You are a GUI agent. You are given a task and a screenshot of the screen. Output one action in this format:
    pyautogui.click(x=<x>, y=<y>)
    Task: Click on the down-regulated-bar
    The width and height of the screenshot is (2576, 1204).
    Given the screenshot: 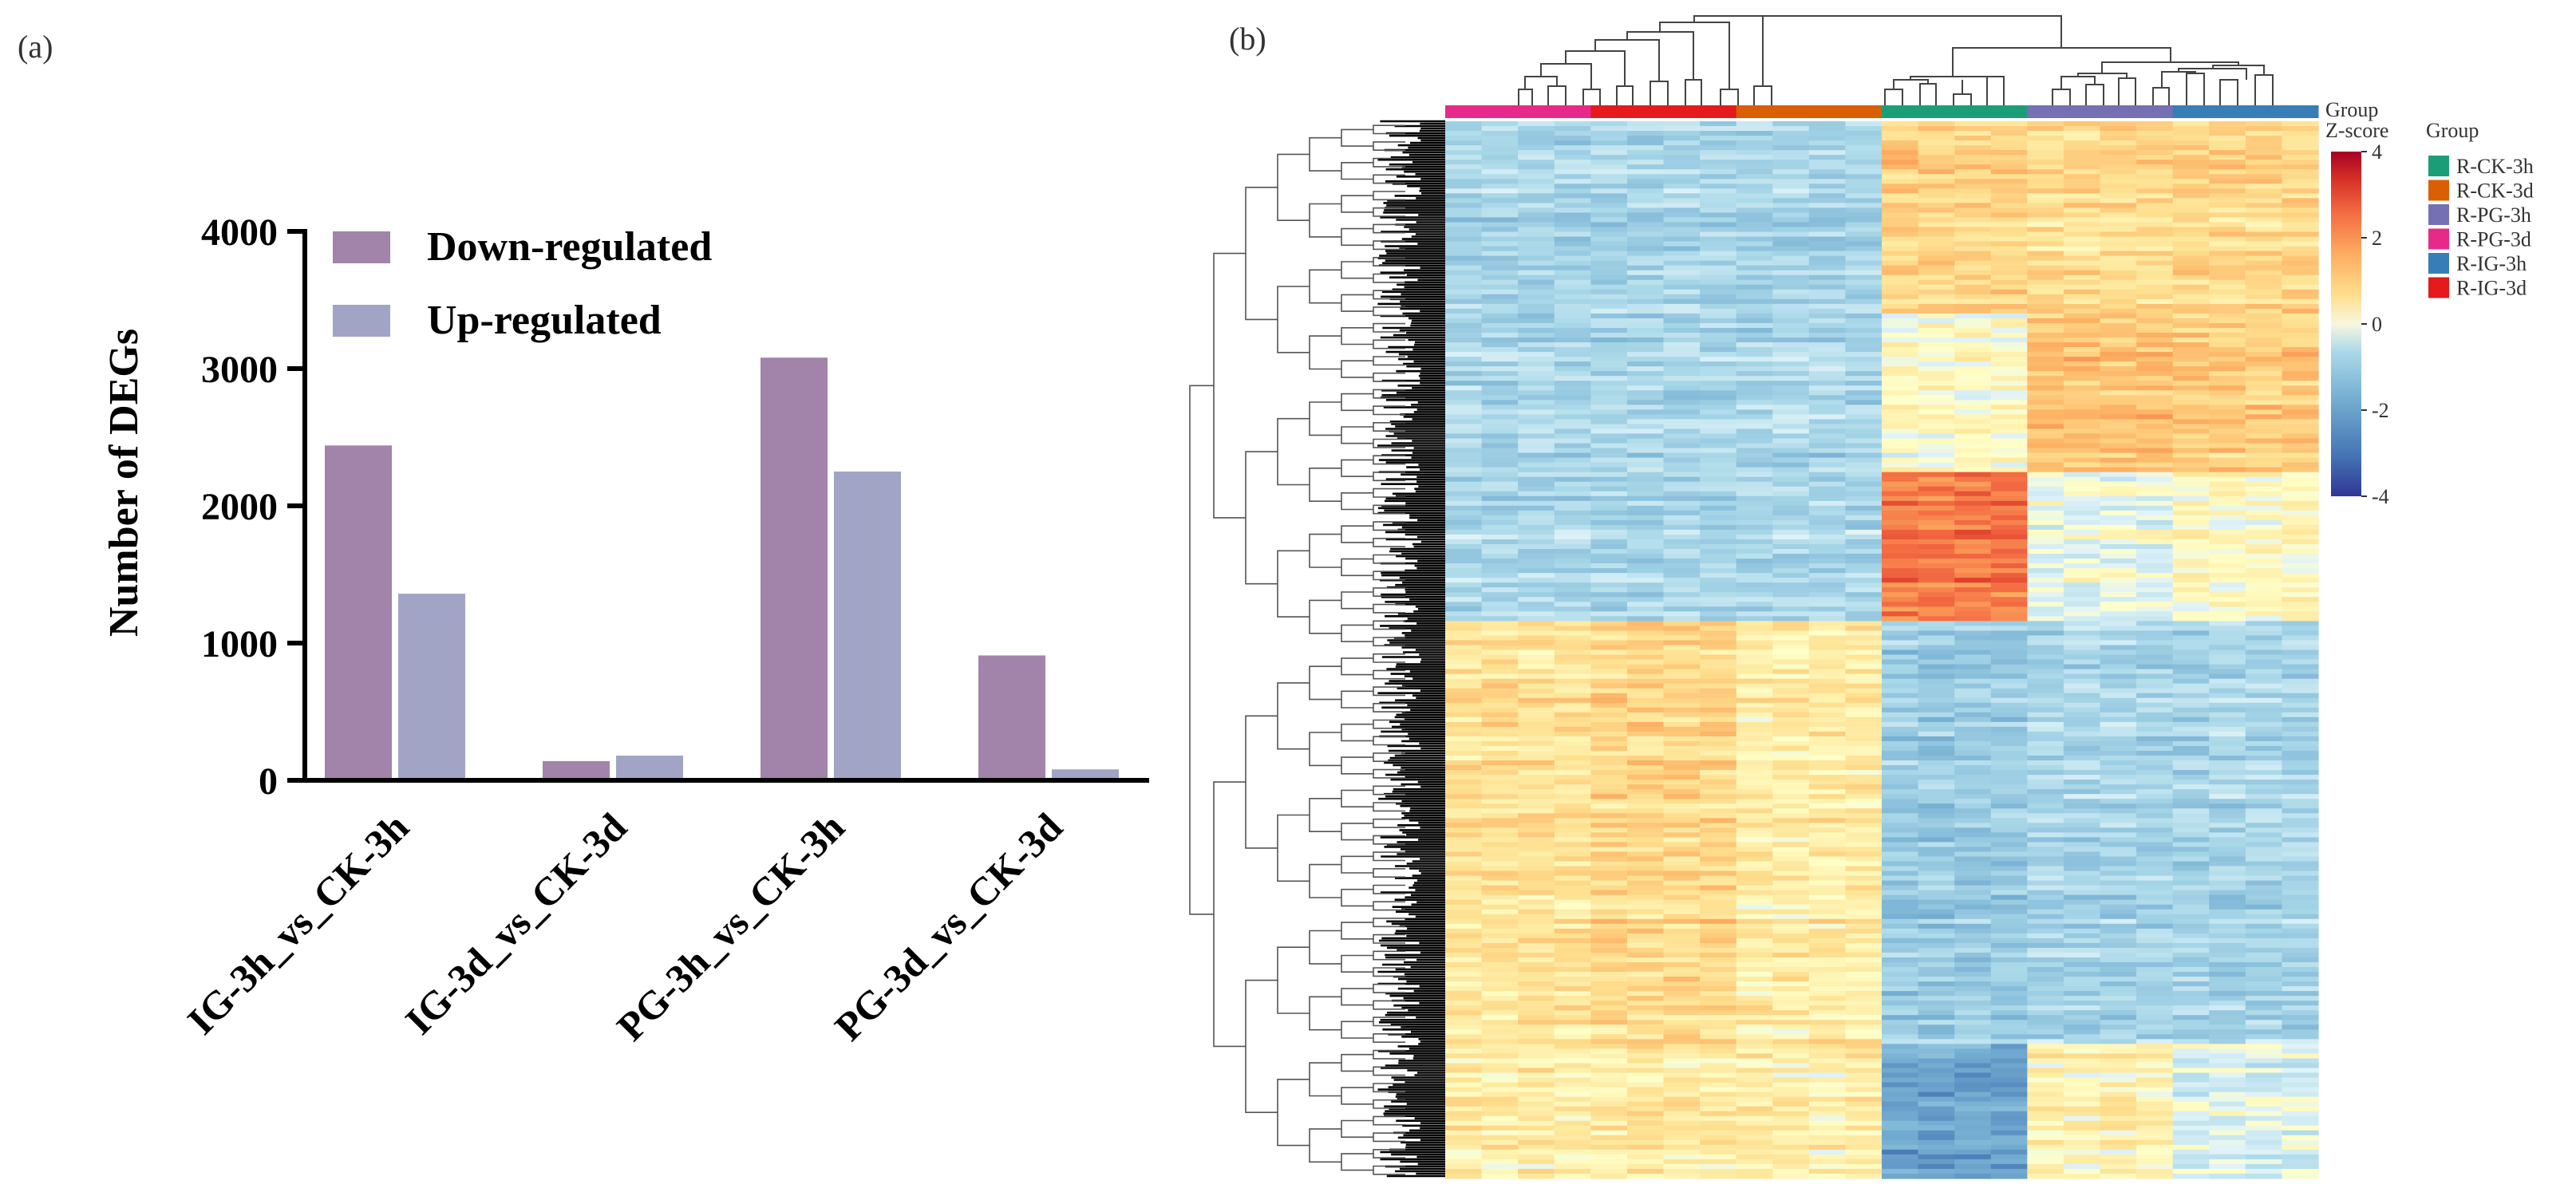 What is the action you would take?
    pyautogui.click(x=576, y=770)
    